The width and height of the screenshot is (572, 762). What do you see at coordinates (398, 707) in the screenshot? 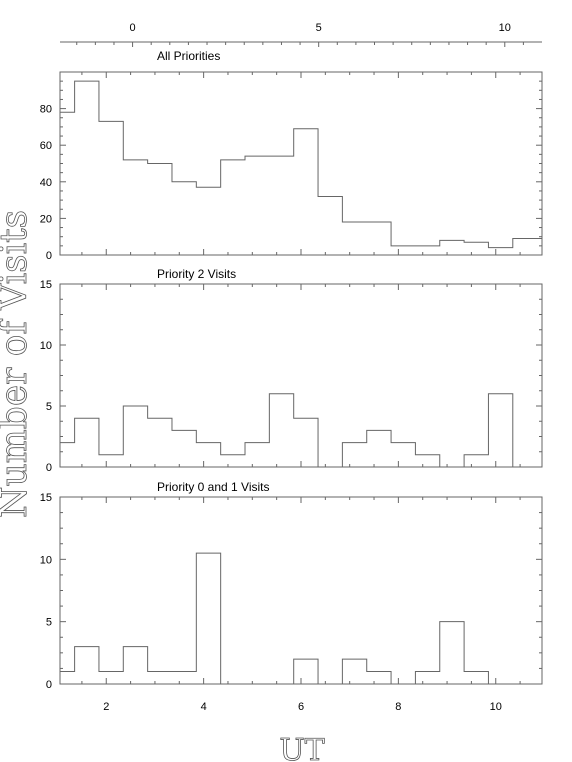
I see `x-tick-label: 8` at bounding box center [398, 707].